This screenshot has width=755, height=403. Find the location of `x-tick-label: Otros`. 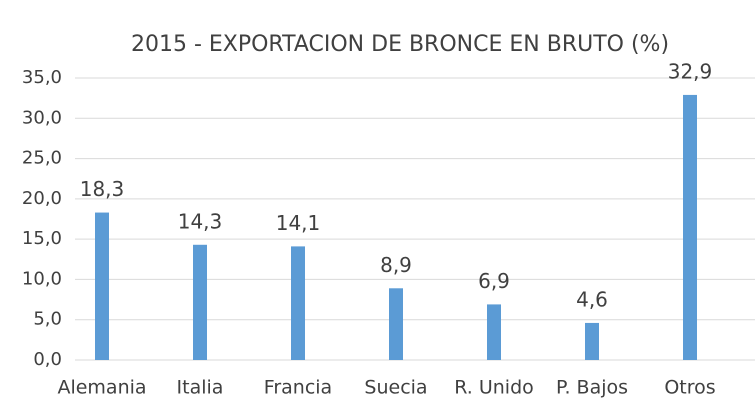

x-tick-label: Otros is located at coordinates (689, 388).